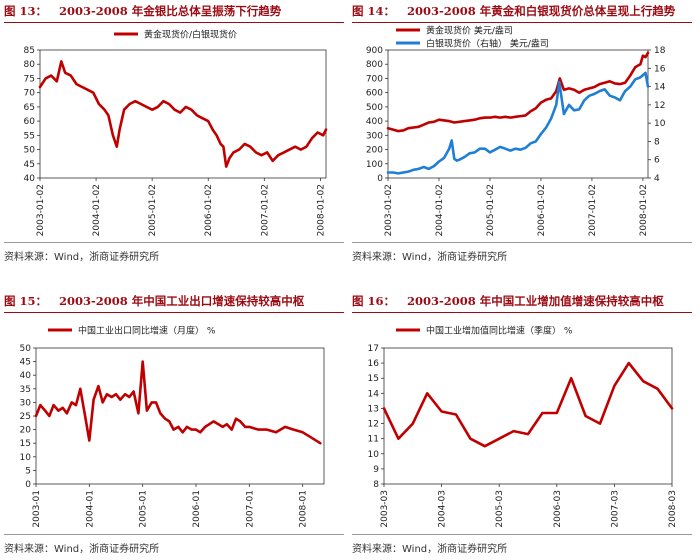 This screenshot has width=700, height=560. What do you see at coordinates (673, 509) in the screenshot?
I see `x-tick-label: 2008-03` at bounding box center [673, 509].